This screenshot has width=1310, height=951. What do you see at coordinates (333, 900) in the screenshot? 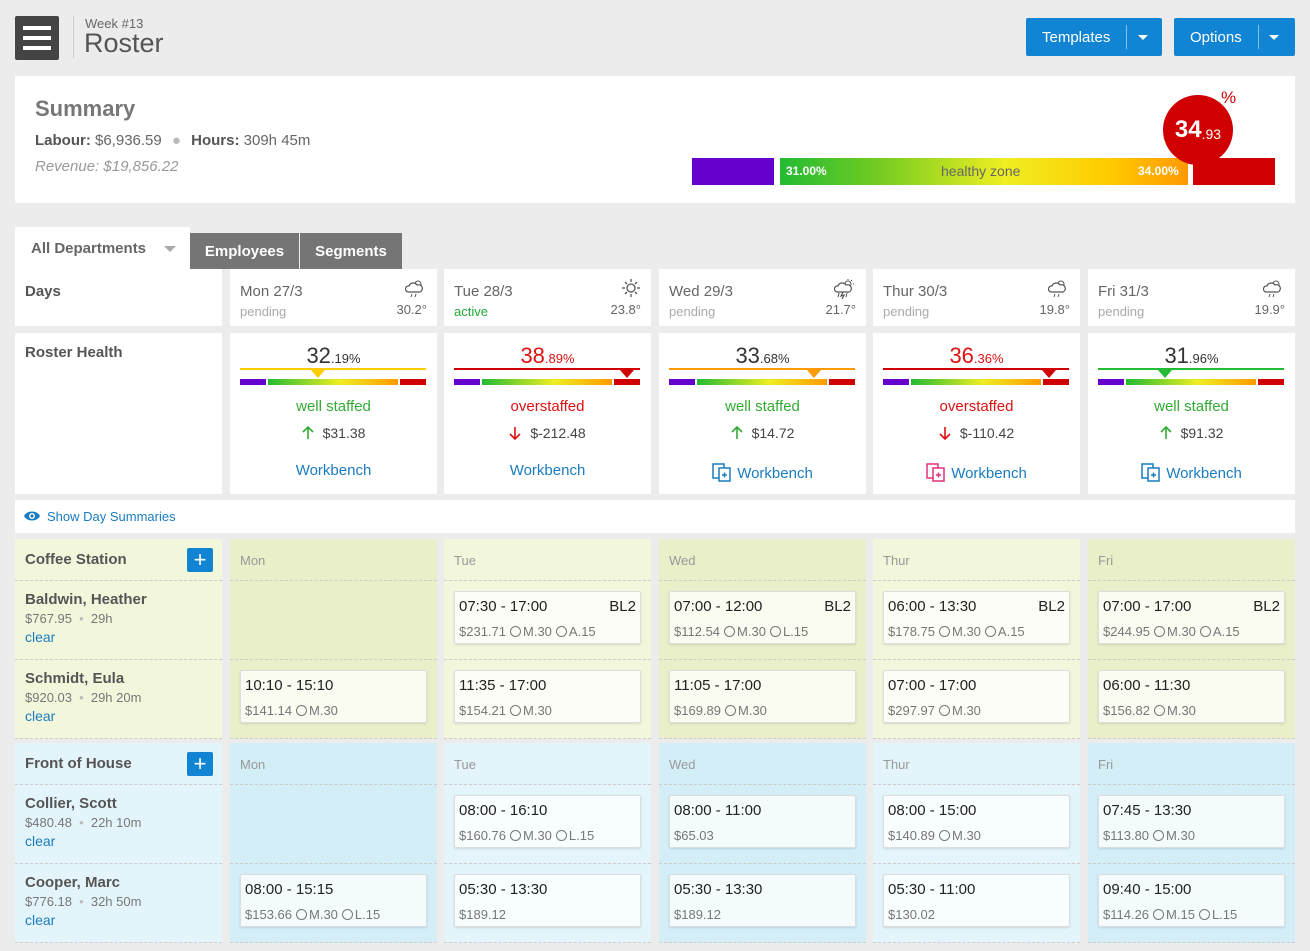
I see `shift-card: 08:00 - 15:15 $153.66 M.30 L.15` at bounding box center [333, 900].